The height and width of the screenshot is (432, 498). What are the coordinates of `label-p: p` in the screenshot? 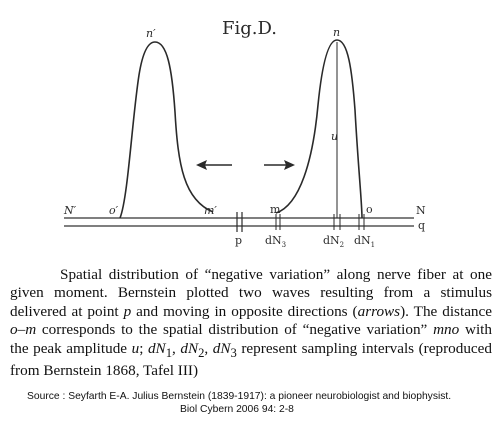 It's located at (238, 240).